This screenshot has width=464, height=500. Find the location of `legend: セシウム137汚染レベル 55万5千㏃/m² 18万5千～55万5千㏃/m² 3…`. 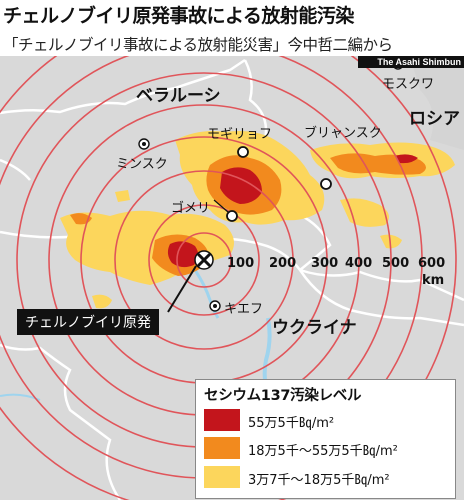

legend: セシウム137汚染レベル 55万5千㏃/m² 18万5千～55万5千㏃/m² 3… is located at coordinates (325, 439).